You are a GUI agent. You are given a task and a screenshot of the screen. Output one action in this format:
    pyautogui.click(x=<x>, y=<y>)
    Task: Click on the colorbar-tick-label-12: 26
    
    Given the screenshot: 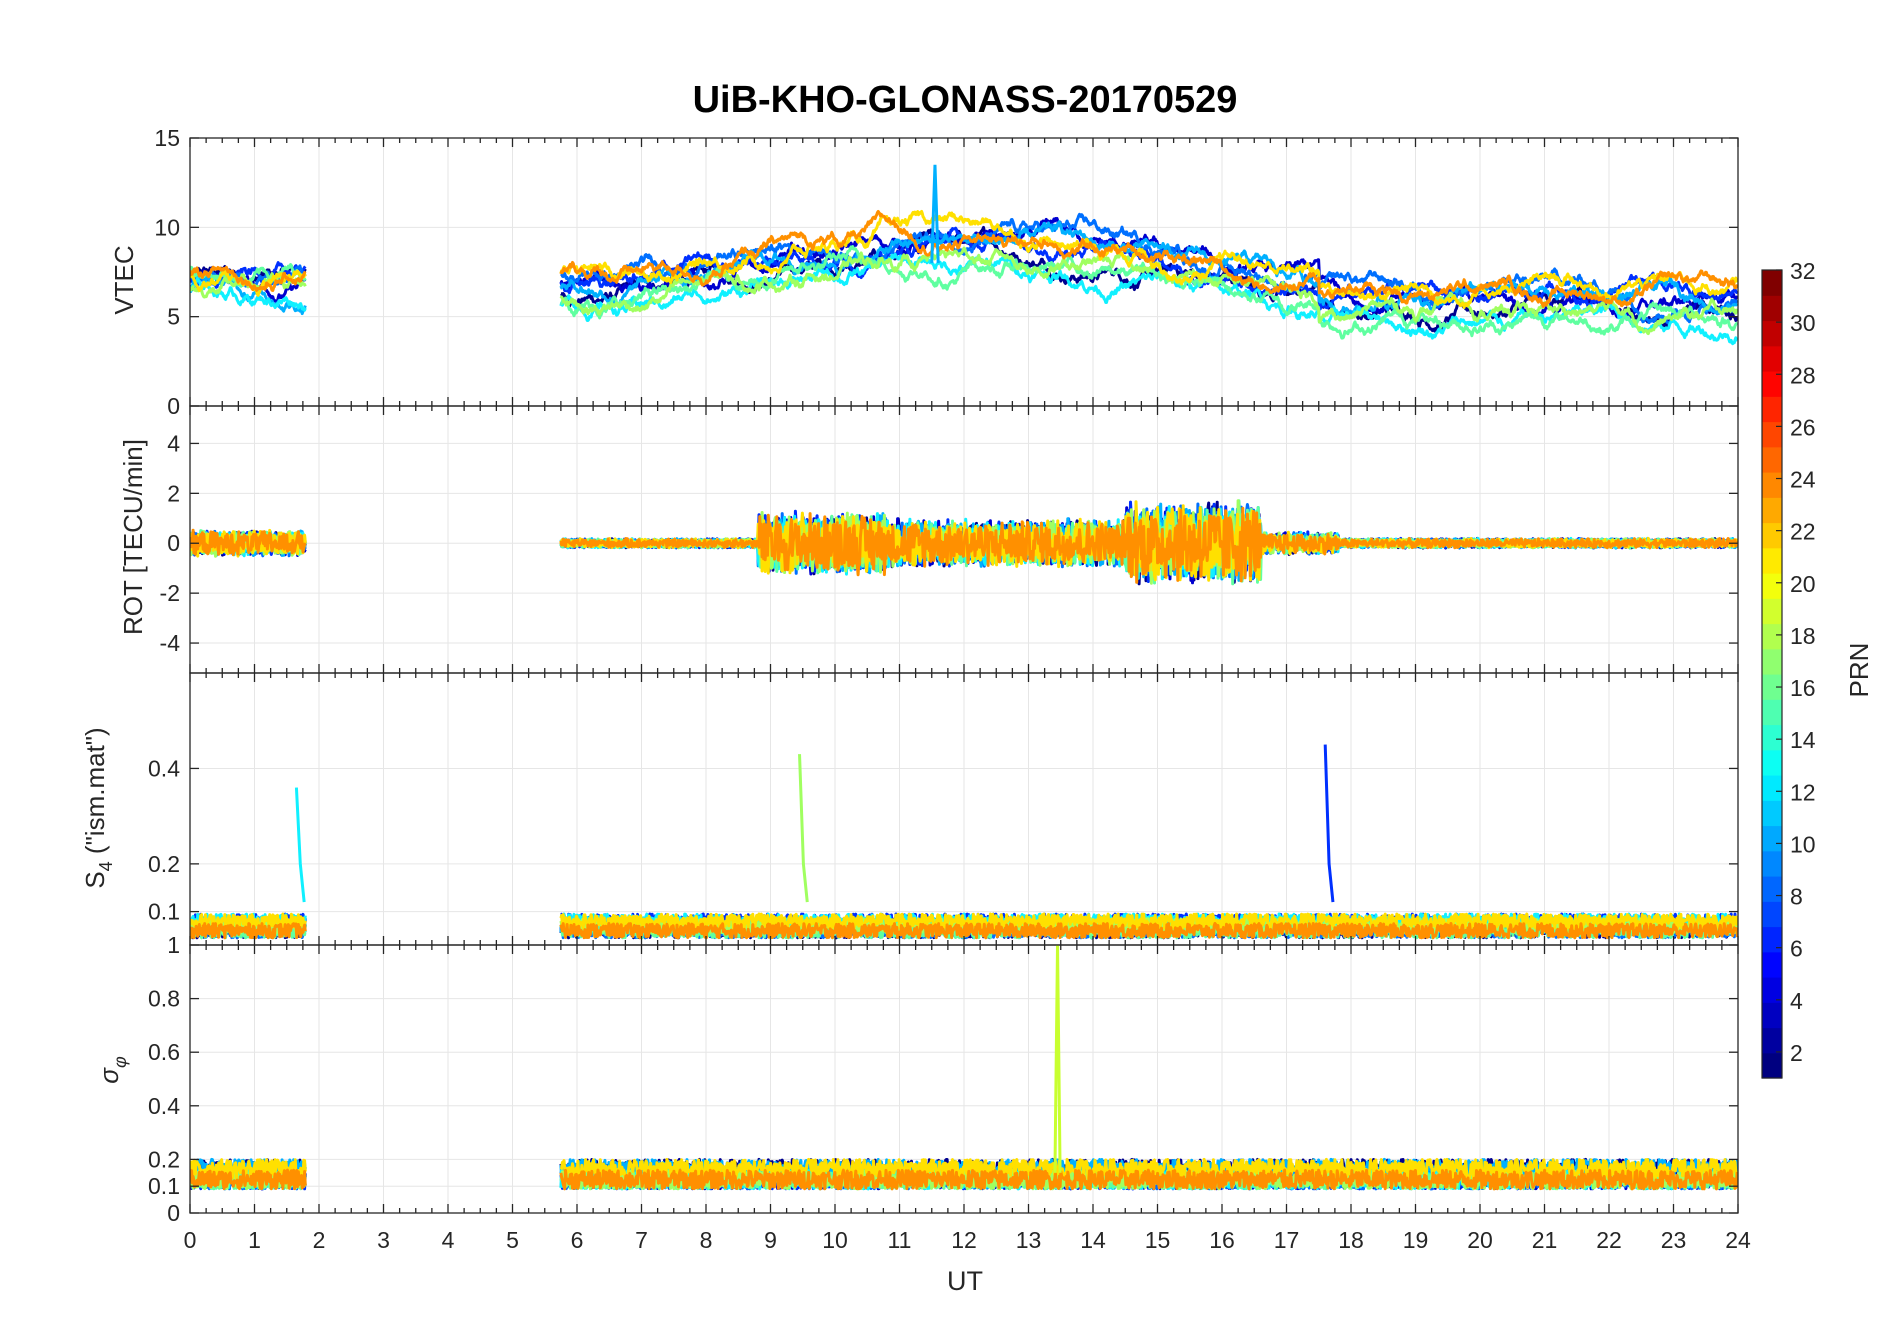 What is the action you would take?
    pyautogui.click(x=1803, y=427)
    